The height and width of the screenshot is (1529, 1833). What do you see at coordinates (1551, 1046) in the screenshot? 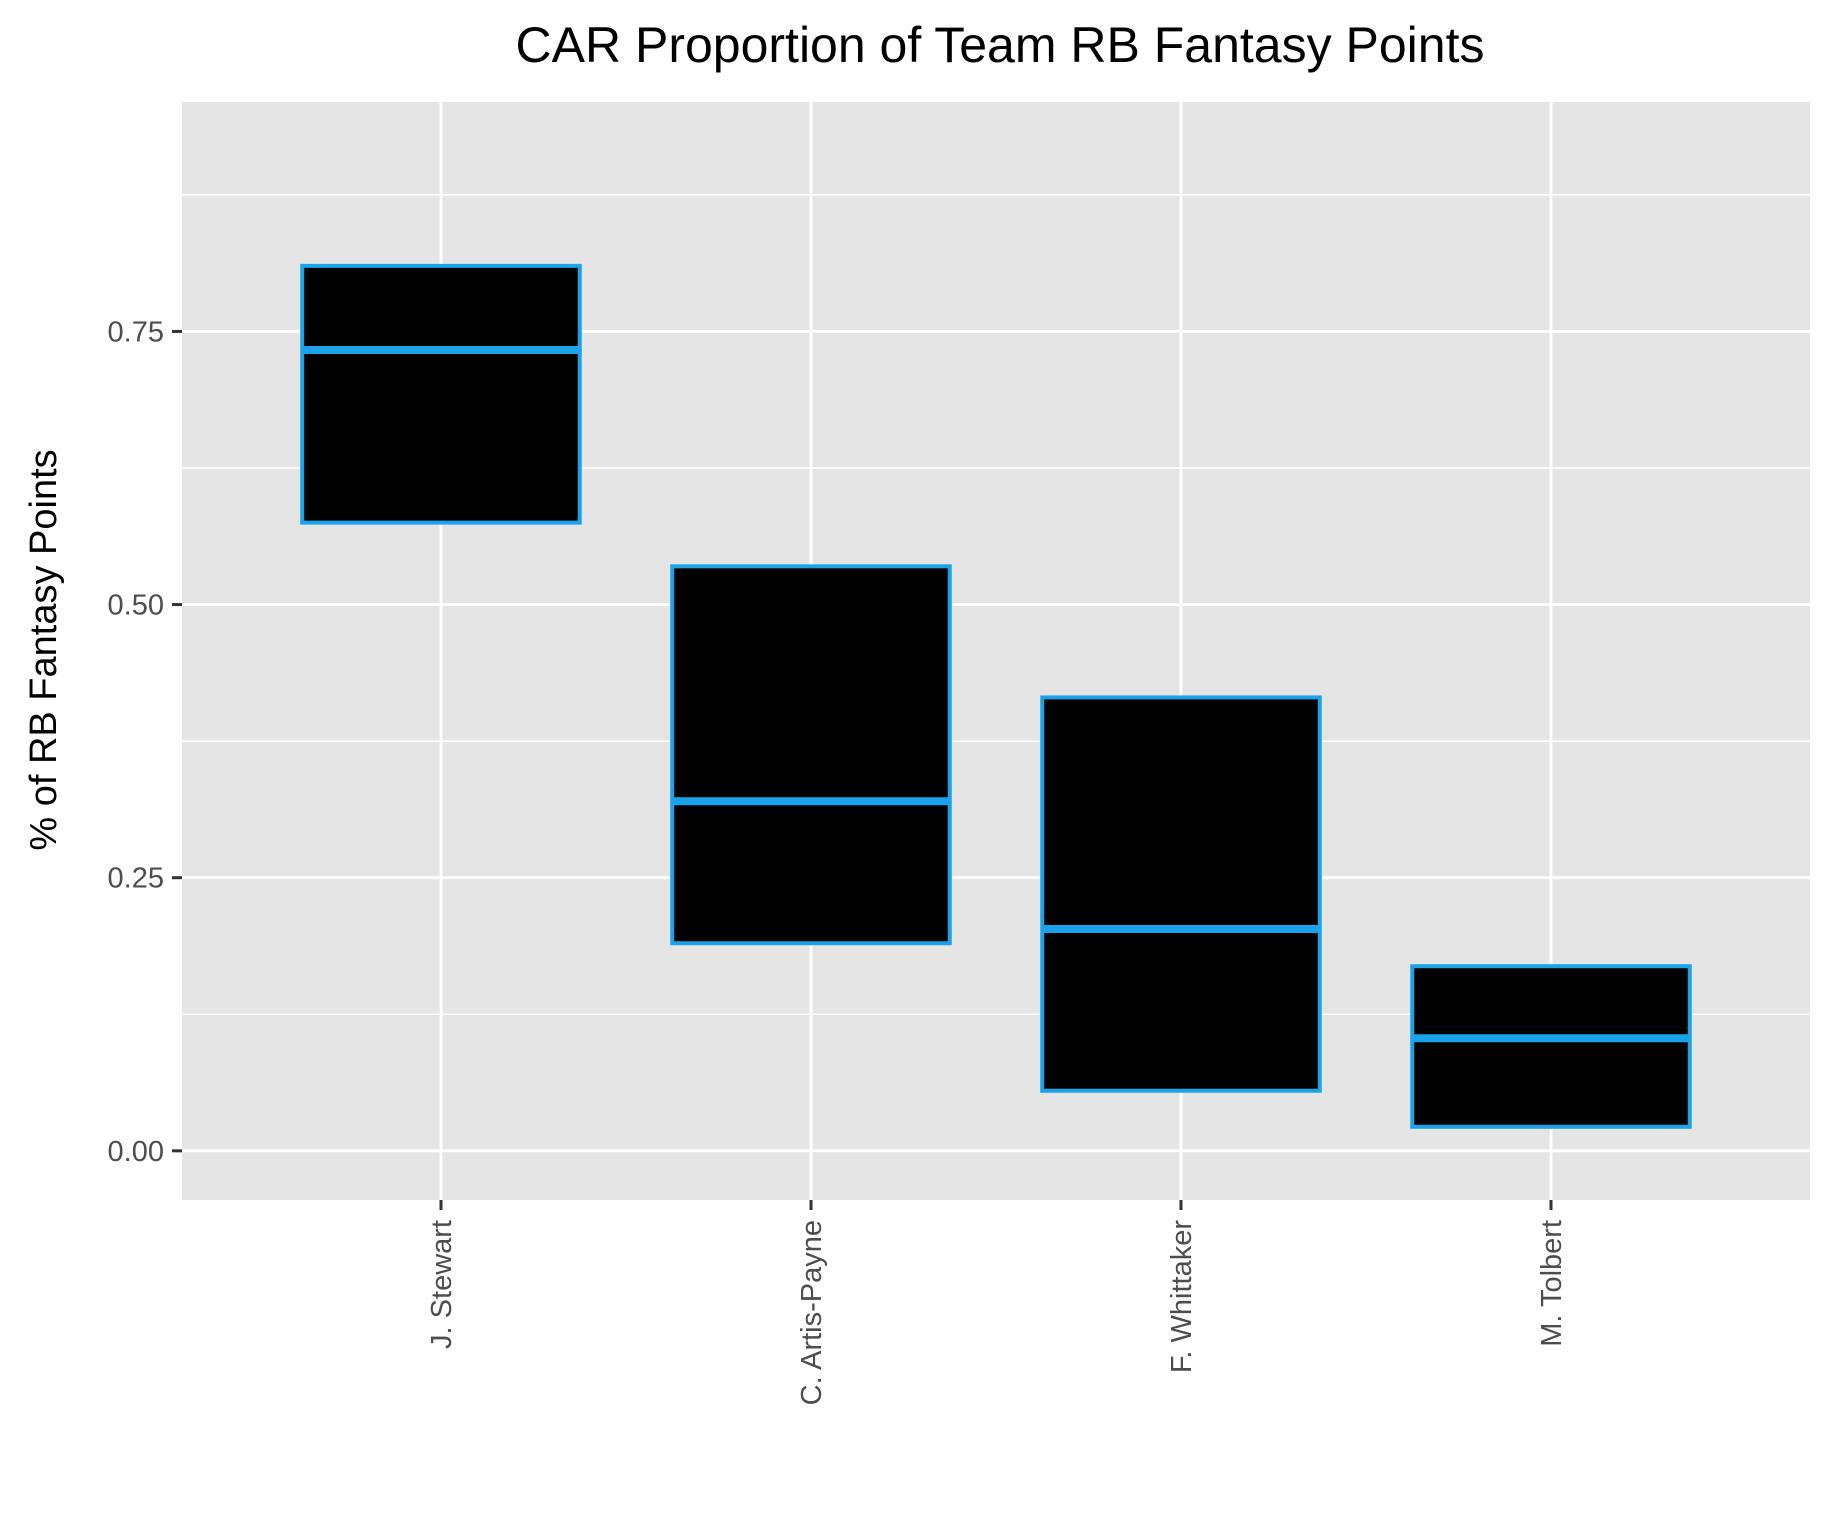
I see `box-m-tolbert` at bounding box center [1551, 1046].